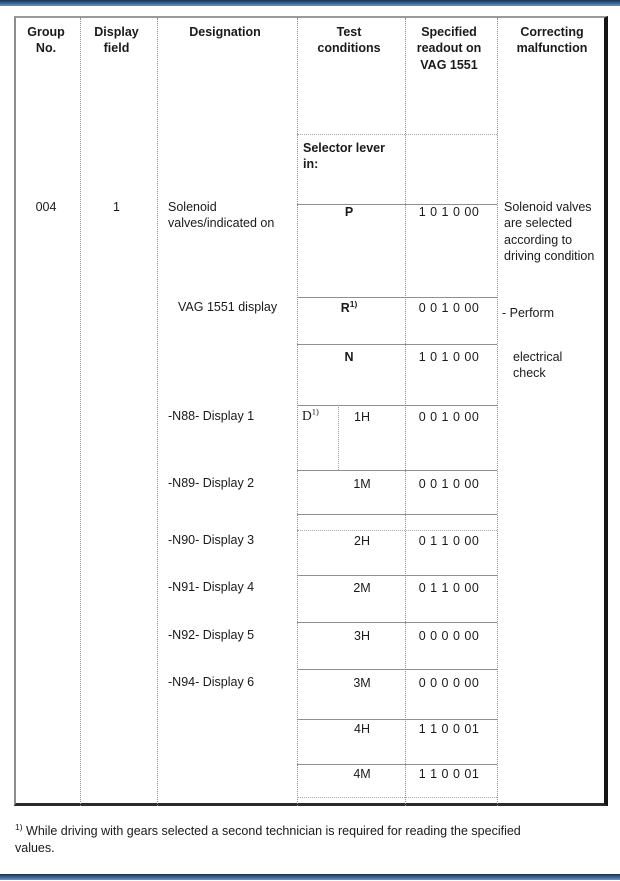 Image resolution: width=620 pixels, height=881 pixels. Describe the element at coordinates (211, 416) in the screenshot. I see `designation-cell: -N88- Display 1` at that location.